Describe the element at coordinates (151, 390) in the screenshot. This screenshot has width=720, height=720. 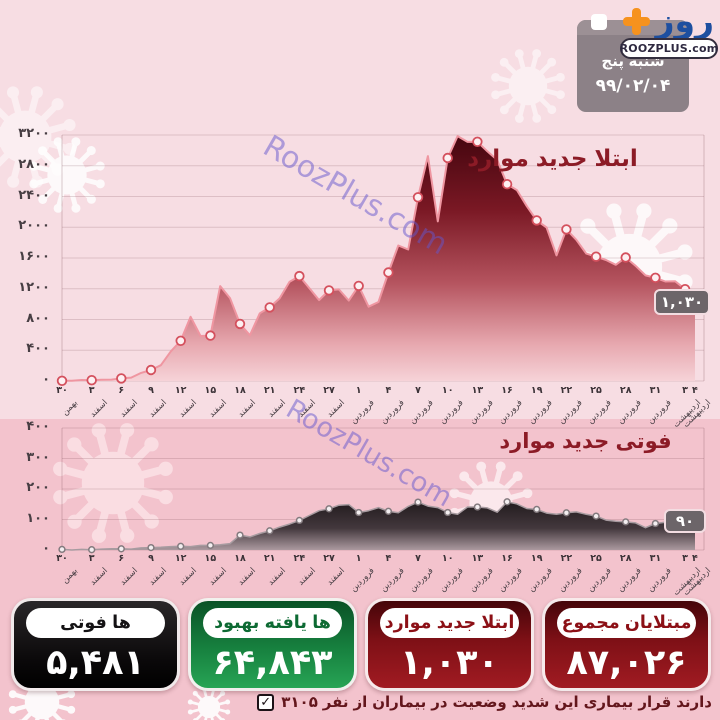
I see `x-tick-day: ۹` at that location.